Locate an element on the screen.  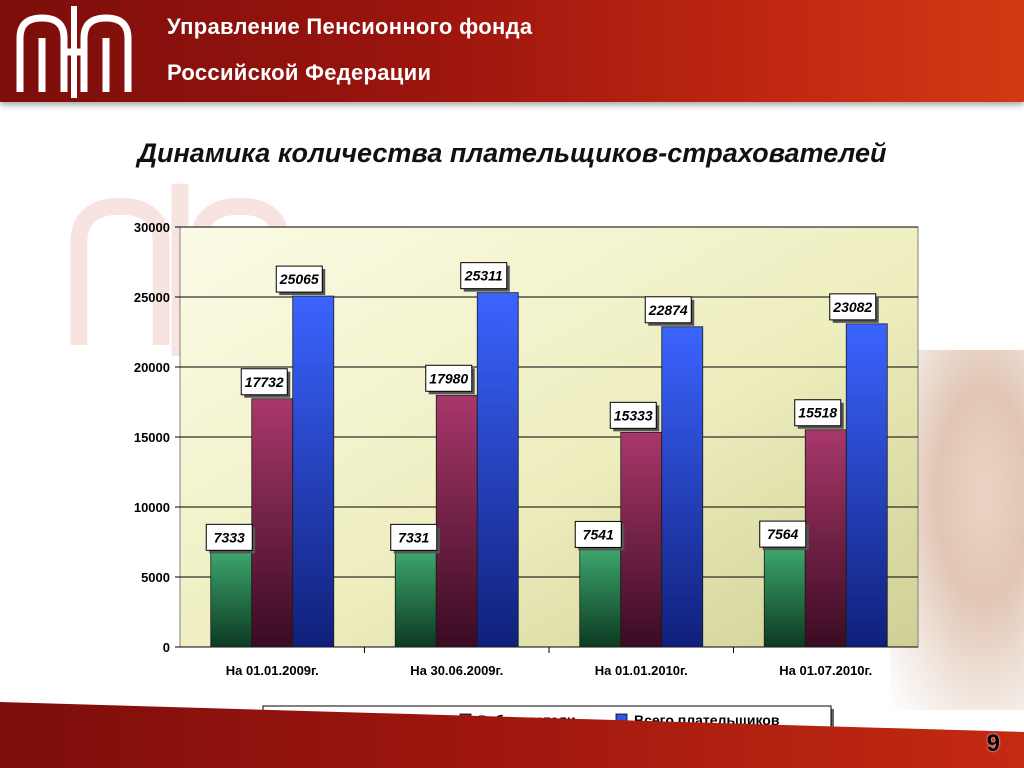
data-label-2-1: 25311 is located at coordinates (483, 276).